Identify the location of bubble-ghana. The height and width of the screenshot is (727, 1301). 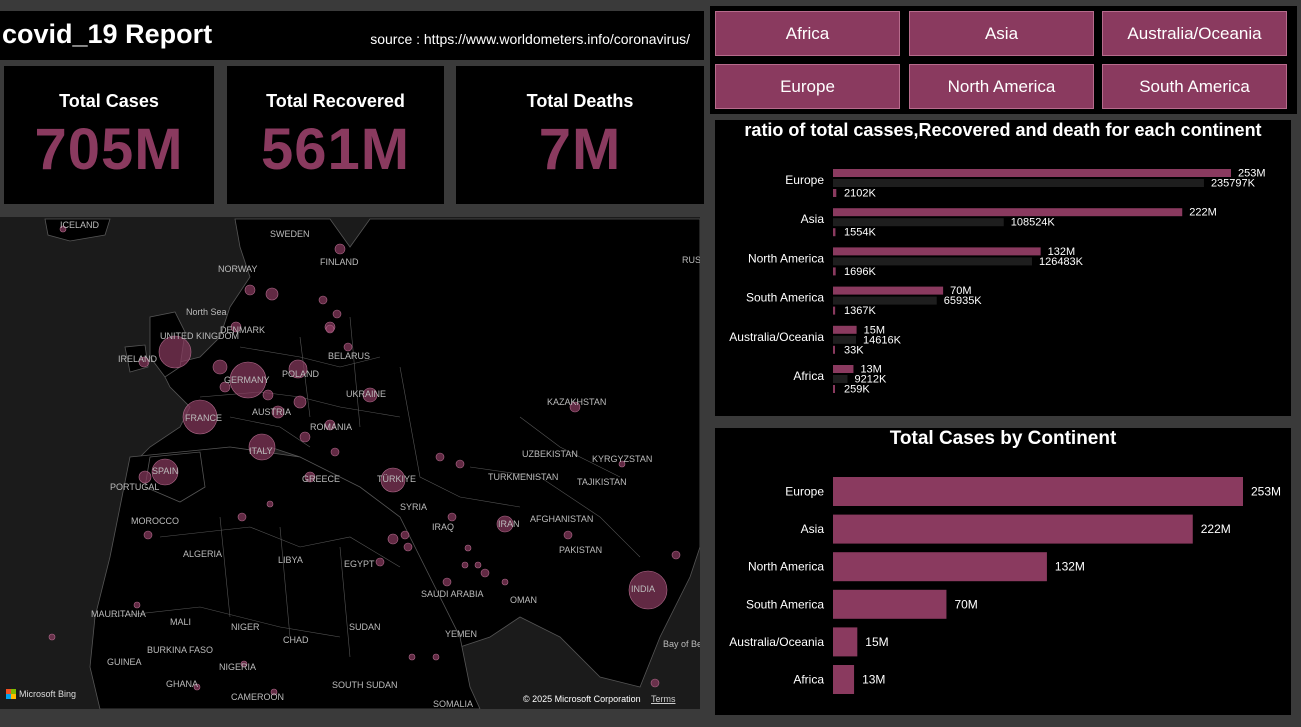
(197, 687).